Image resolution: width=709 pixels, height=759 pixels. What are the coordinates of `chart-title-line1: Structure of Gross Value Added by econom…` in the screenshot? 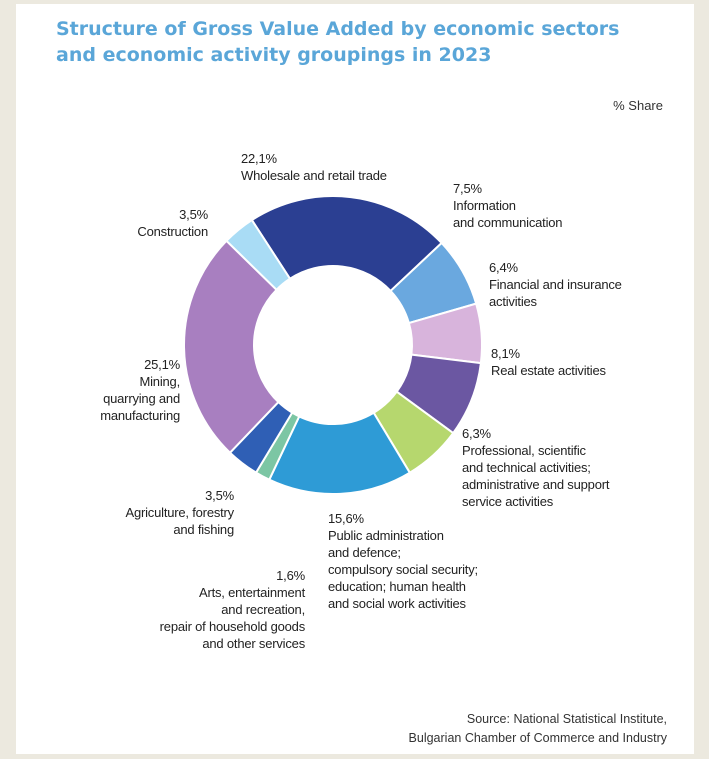 It's located at (338, 29).